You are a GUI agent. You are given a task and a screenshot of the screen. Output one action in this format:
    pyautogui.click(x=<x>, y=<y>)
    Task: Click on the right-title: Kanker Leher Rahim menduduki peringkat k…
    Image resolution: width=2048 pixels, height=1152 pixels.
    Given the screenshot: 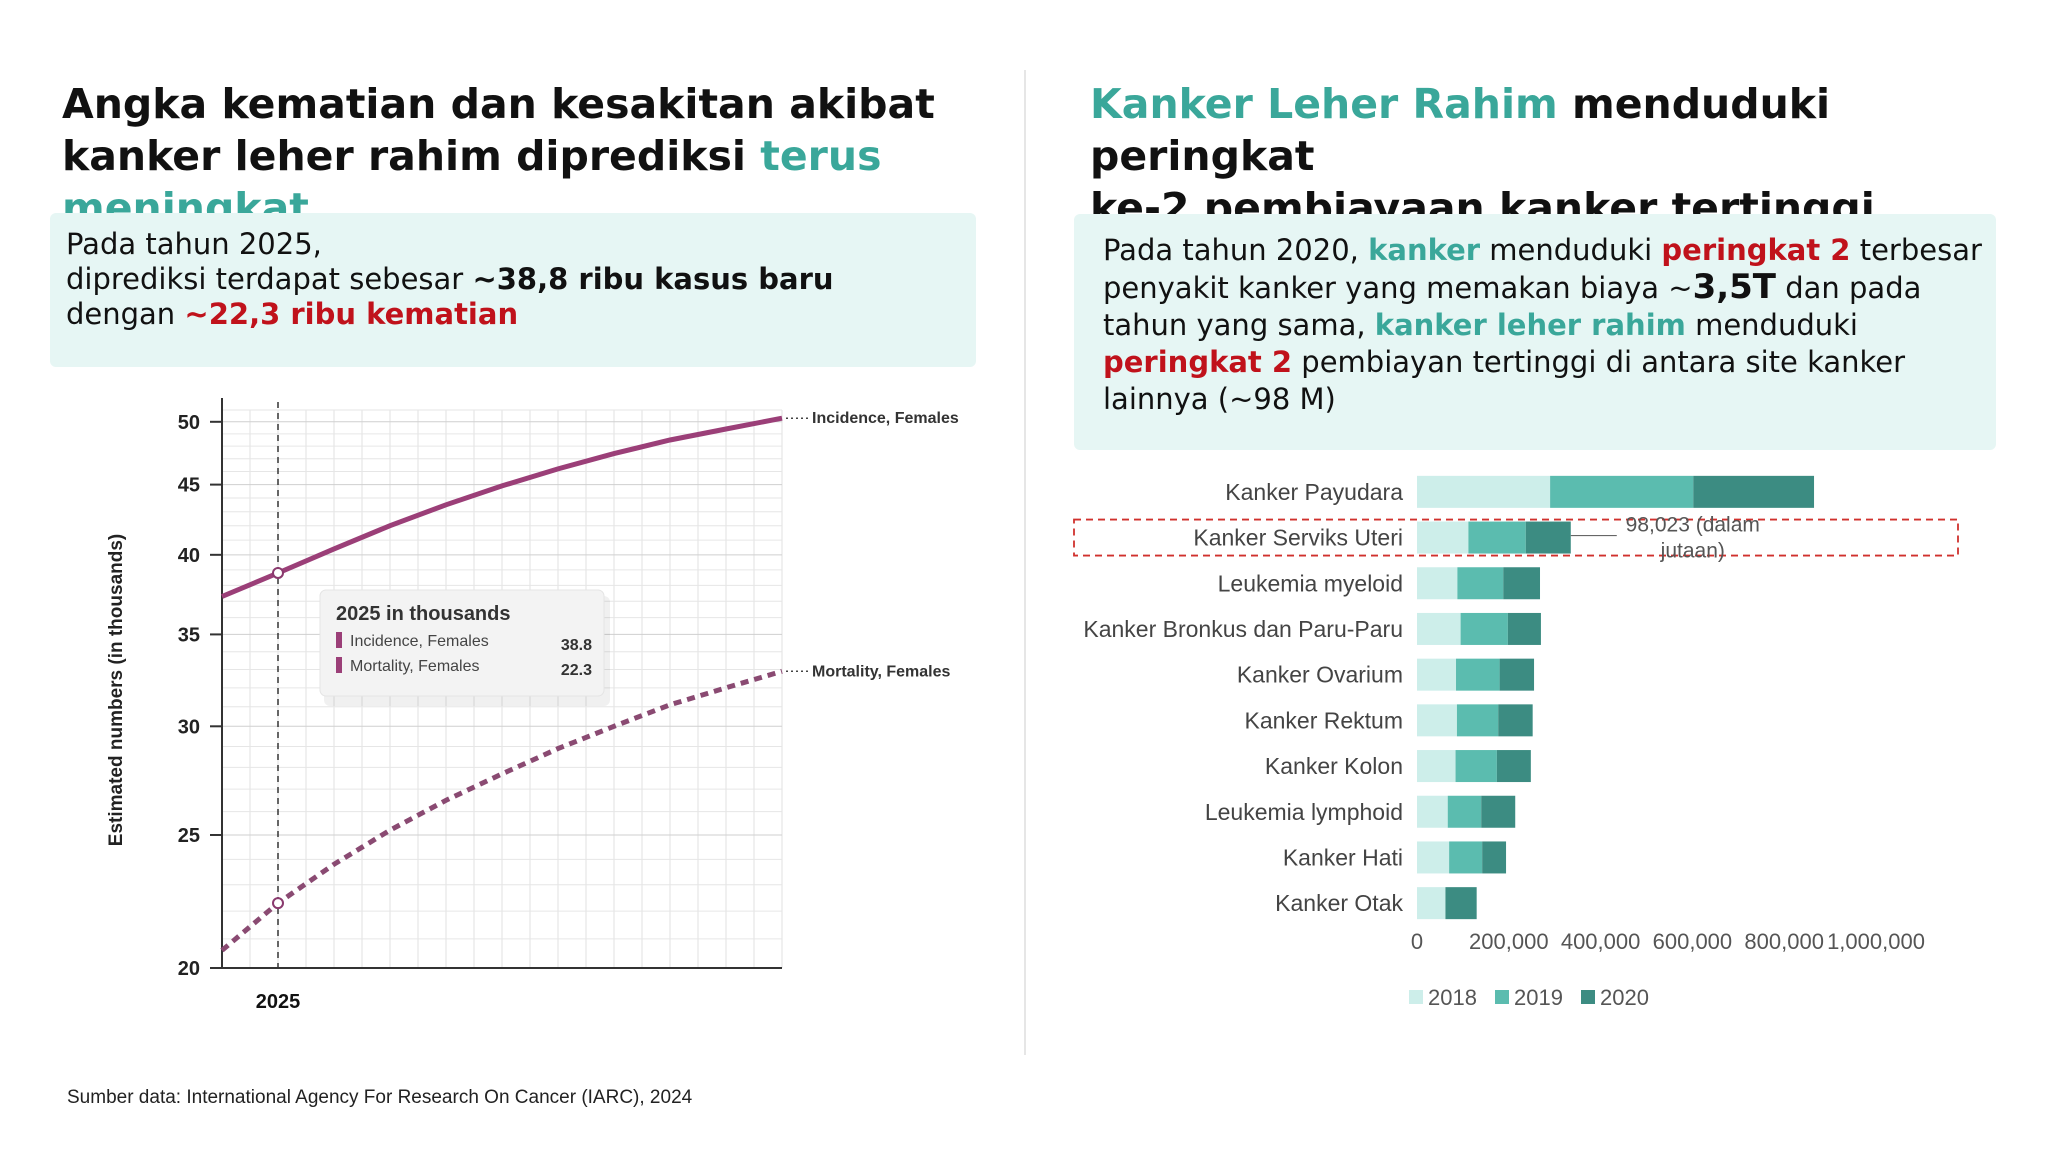 What is the action you would take?
    pyautogui.click(x=1565, y=156)
    